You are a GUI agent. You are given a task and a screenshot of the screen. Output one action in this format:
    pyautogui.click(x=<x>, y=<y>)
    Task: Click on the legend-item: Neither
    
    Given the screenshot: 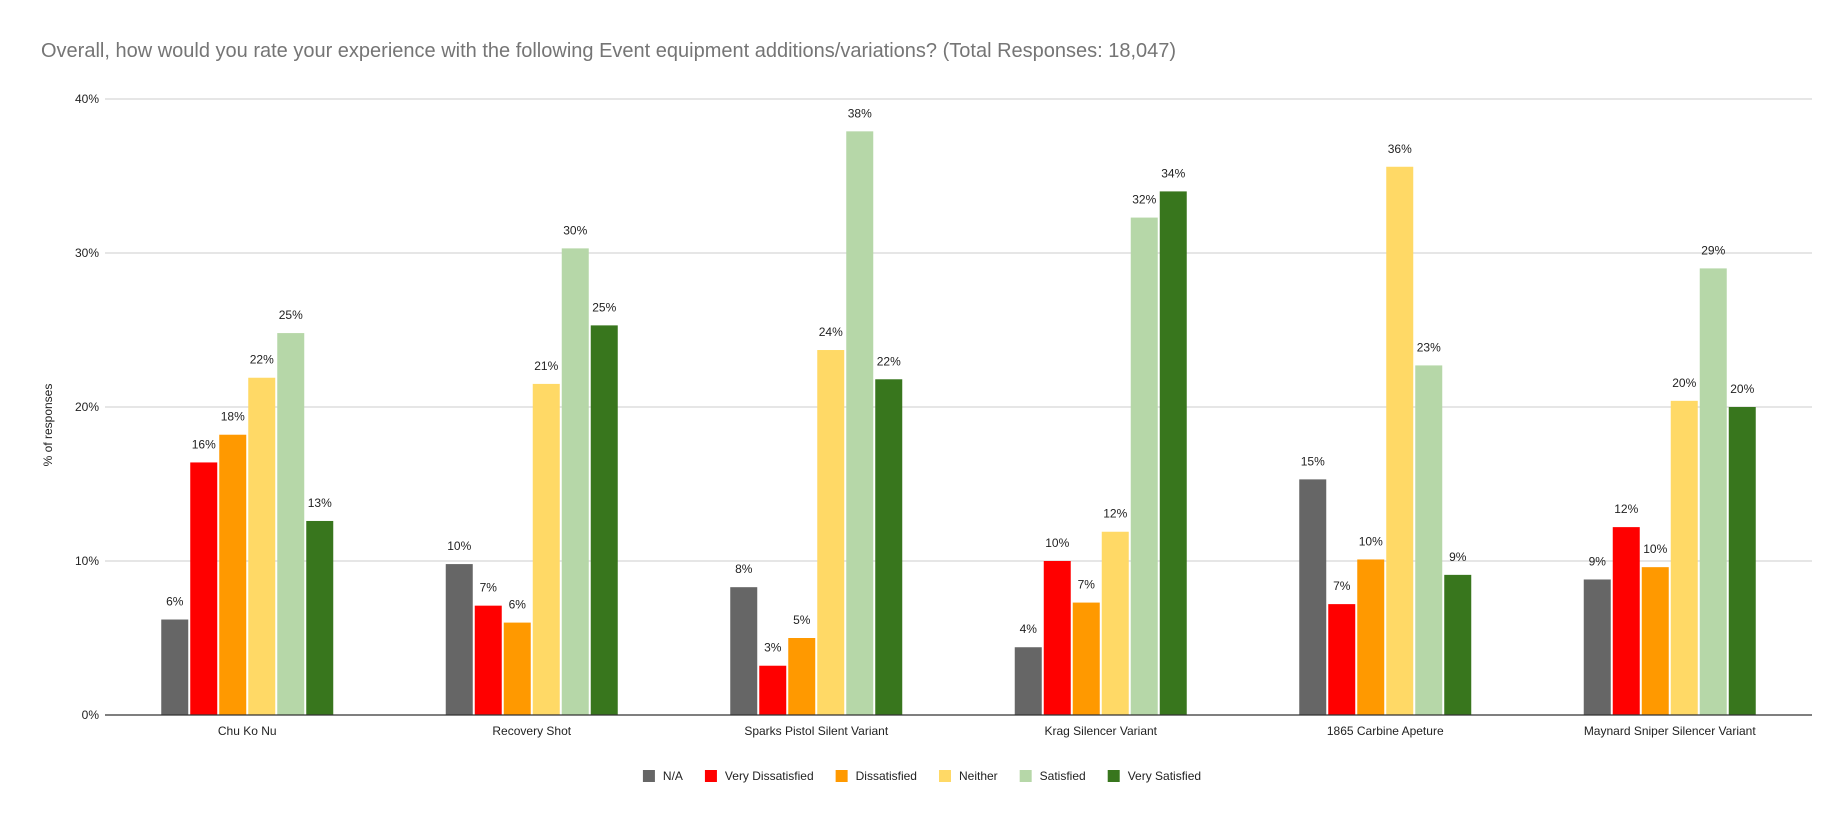 What is the action you would take?
    pyautogui.click(x=968, y=776)
    